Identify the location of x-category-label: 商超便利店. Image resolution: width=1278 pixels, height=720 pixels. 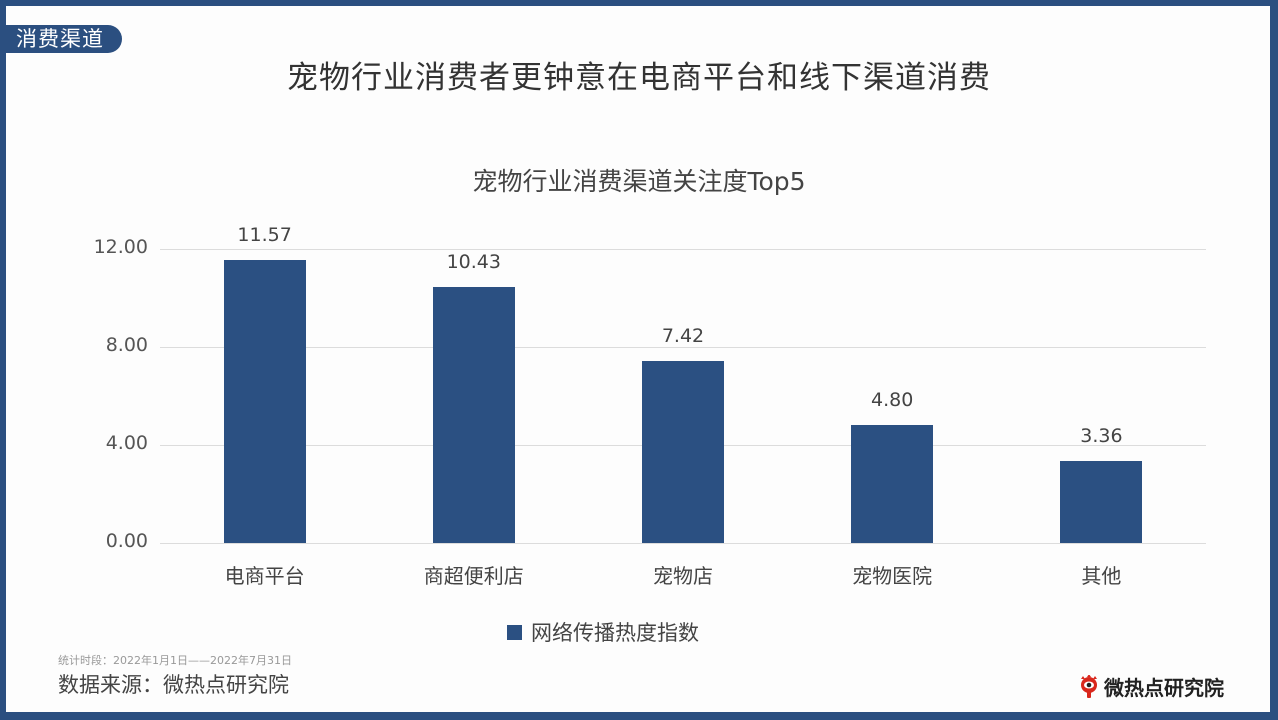
(473, 576).